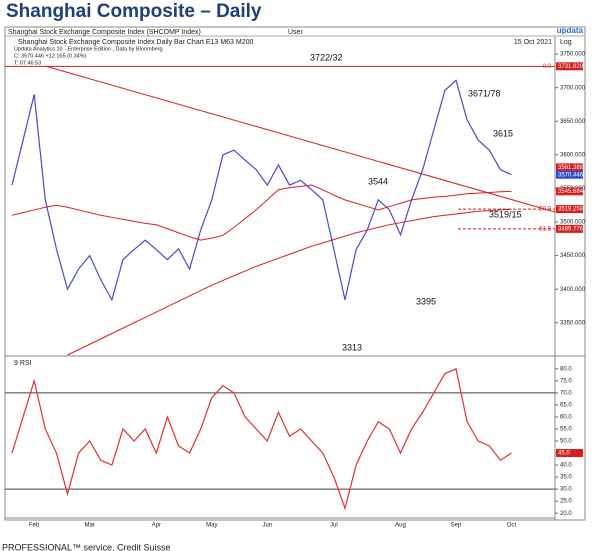 This screenshot has width=608, height=551. I want to click on header-scale: Log, so click(566, 42).